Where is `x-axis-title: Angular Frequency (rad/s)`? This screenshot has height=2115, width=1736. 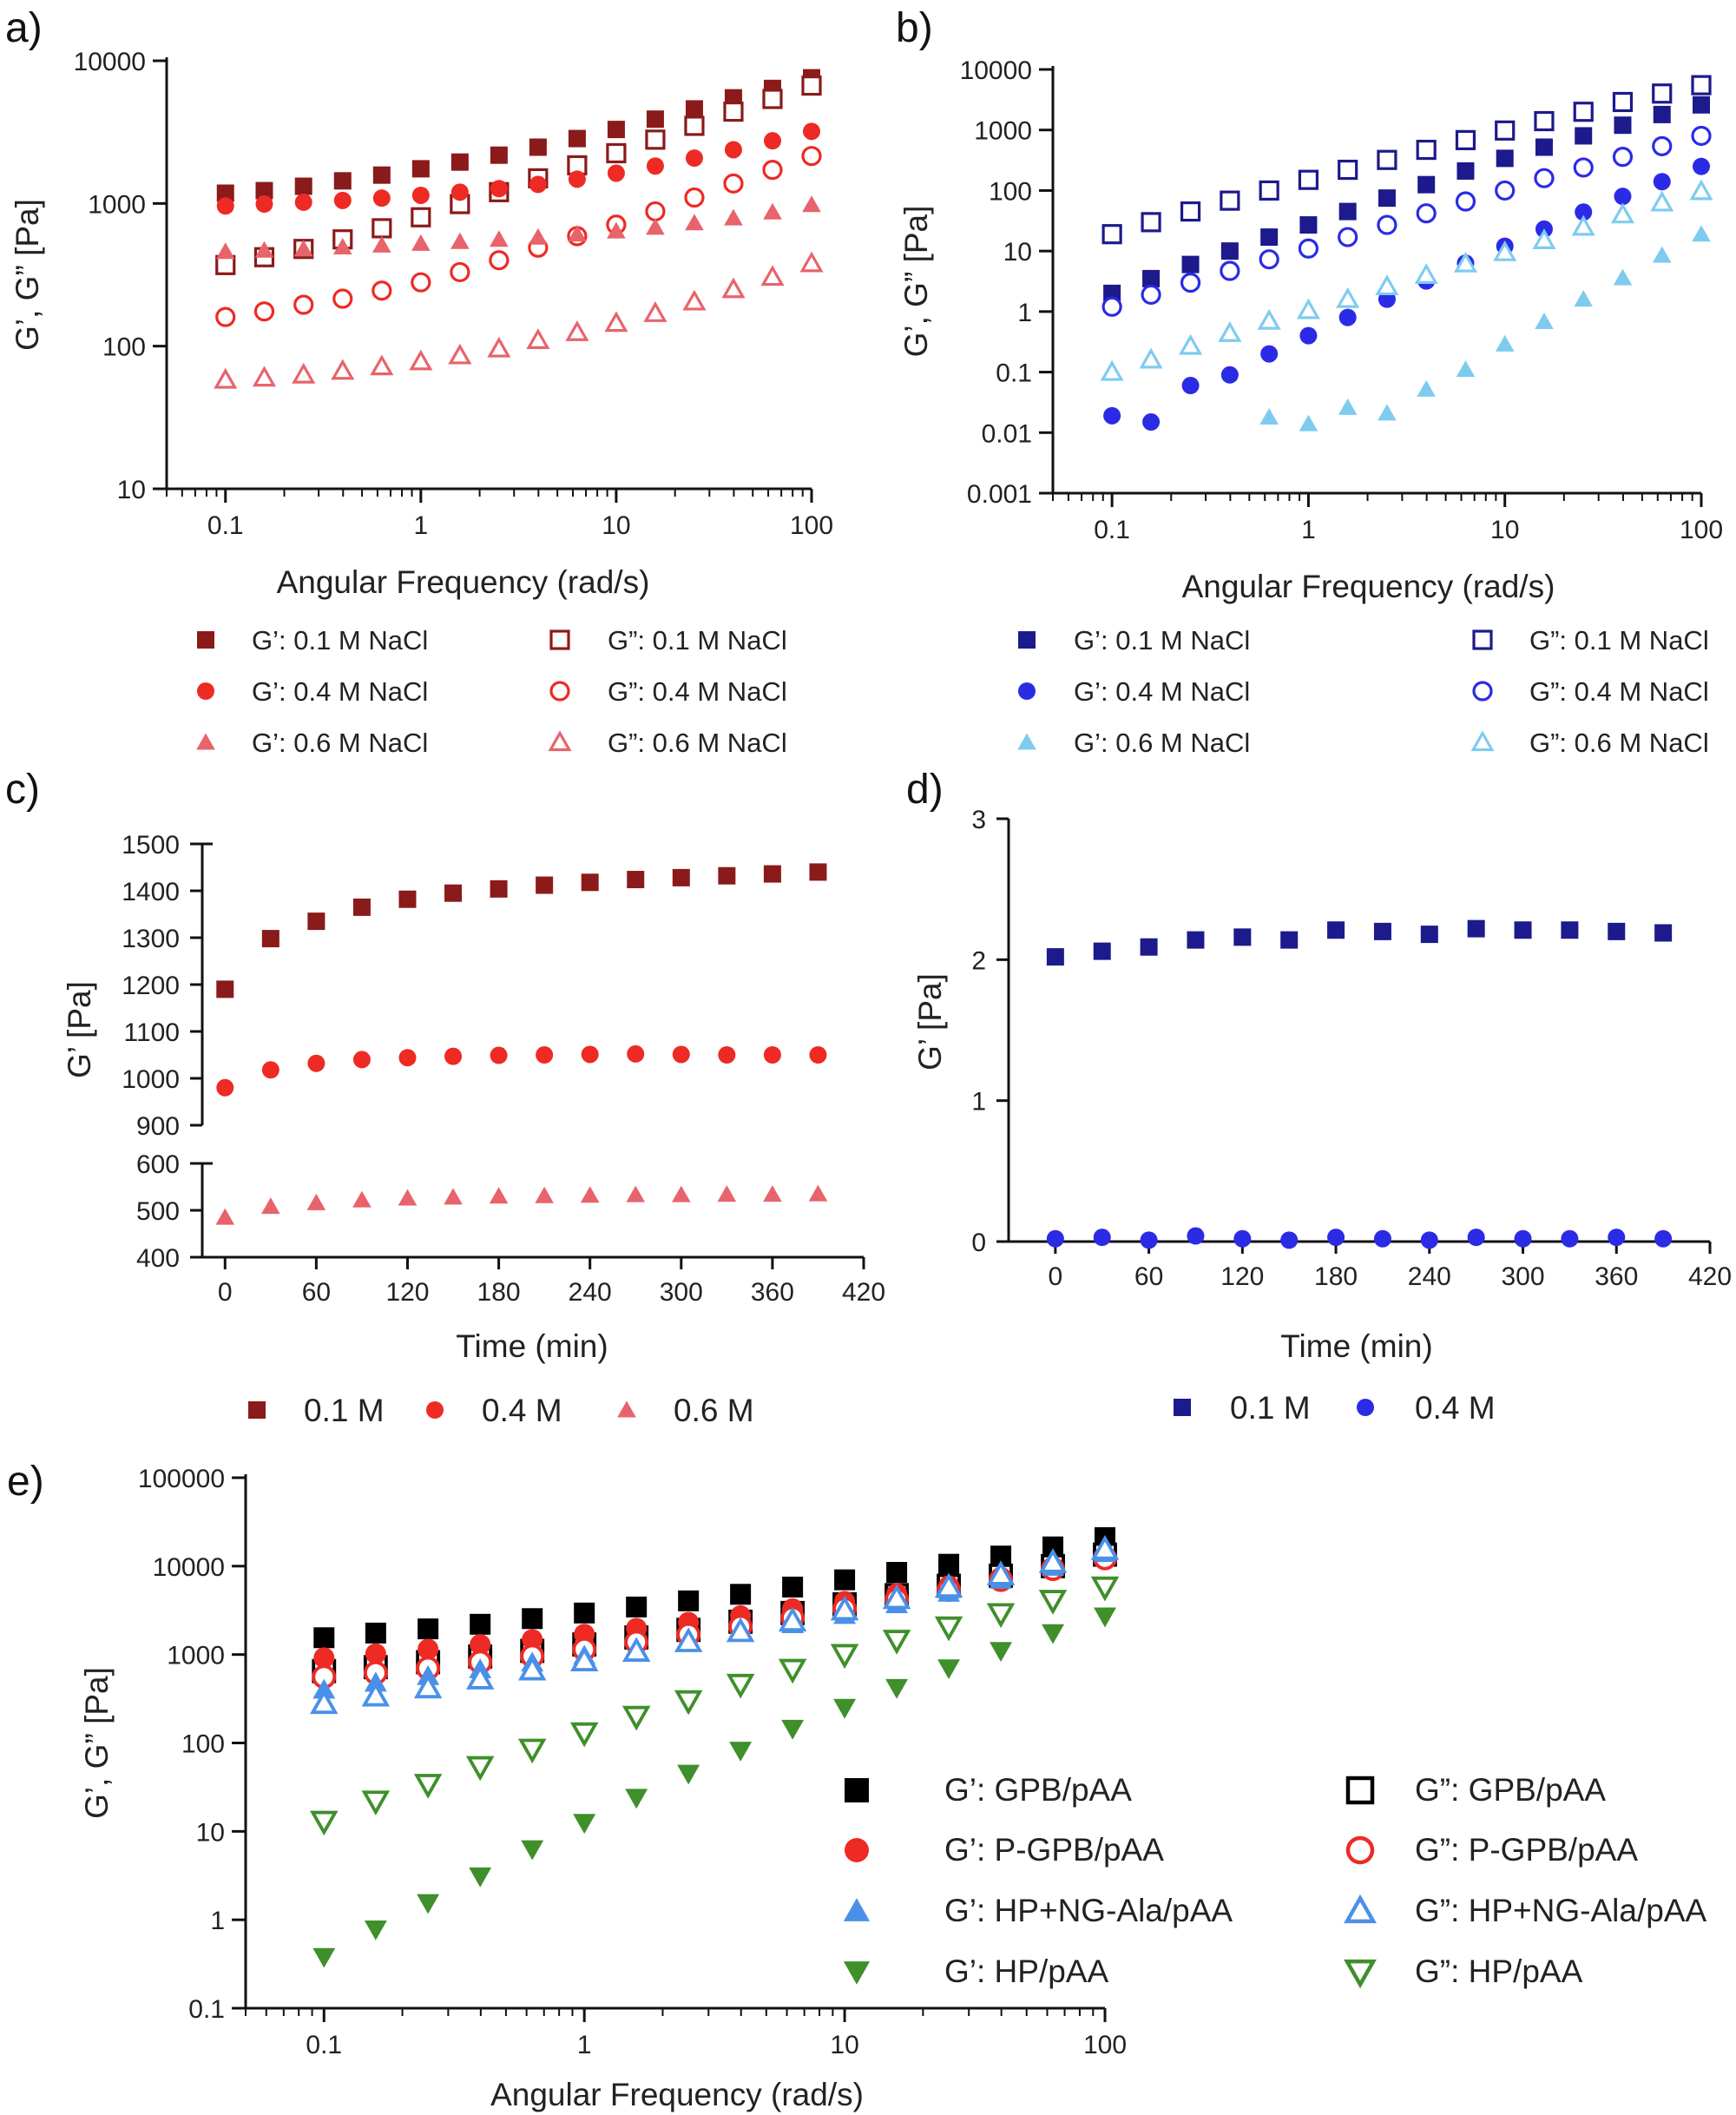 x-axis-title: Angular Frequency (rad/s) is located at coordinates (1368, 586).